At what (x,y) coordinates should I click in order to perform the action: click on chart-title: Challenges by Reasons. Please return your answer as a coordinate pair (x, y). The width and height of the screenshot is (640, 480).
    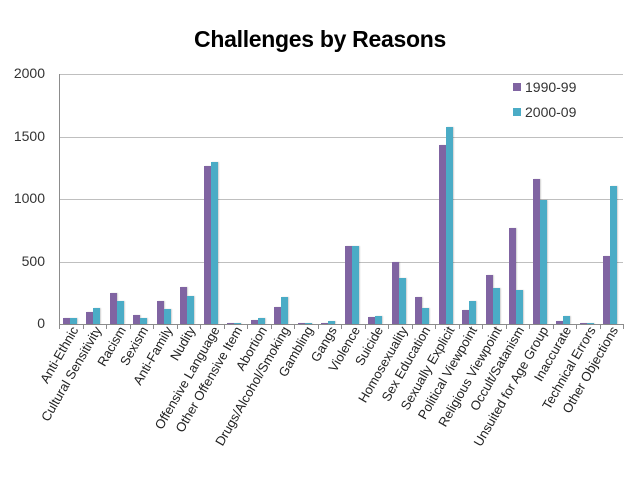
    Looking at the image, I should click on (320, 39).